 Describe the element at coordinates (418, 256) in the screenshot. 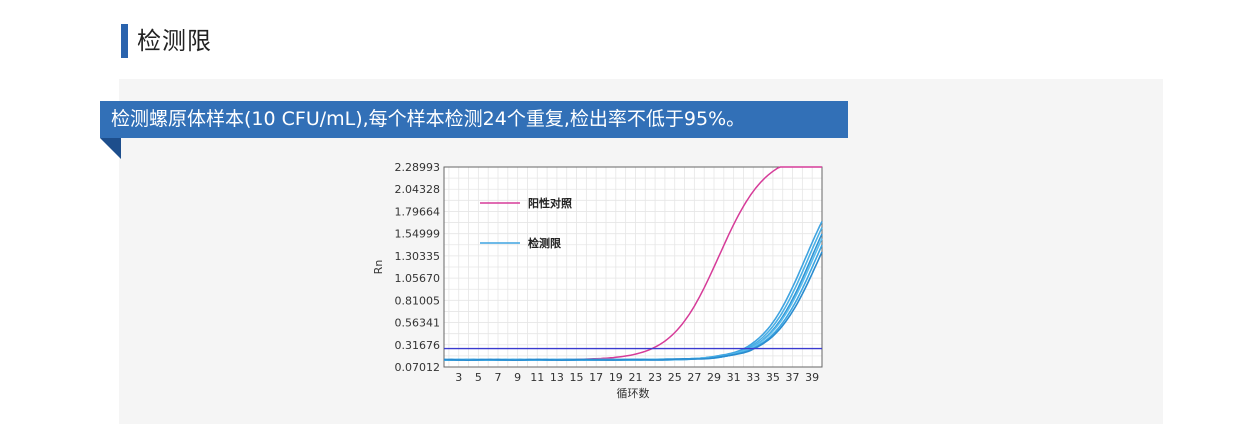

I see `y-tick-label: 1.30335` at that location.